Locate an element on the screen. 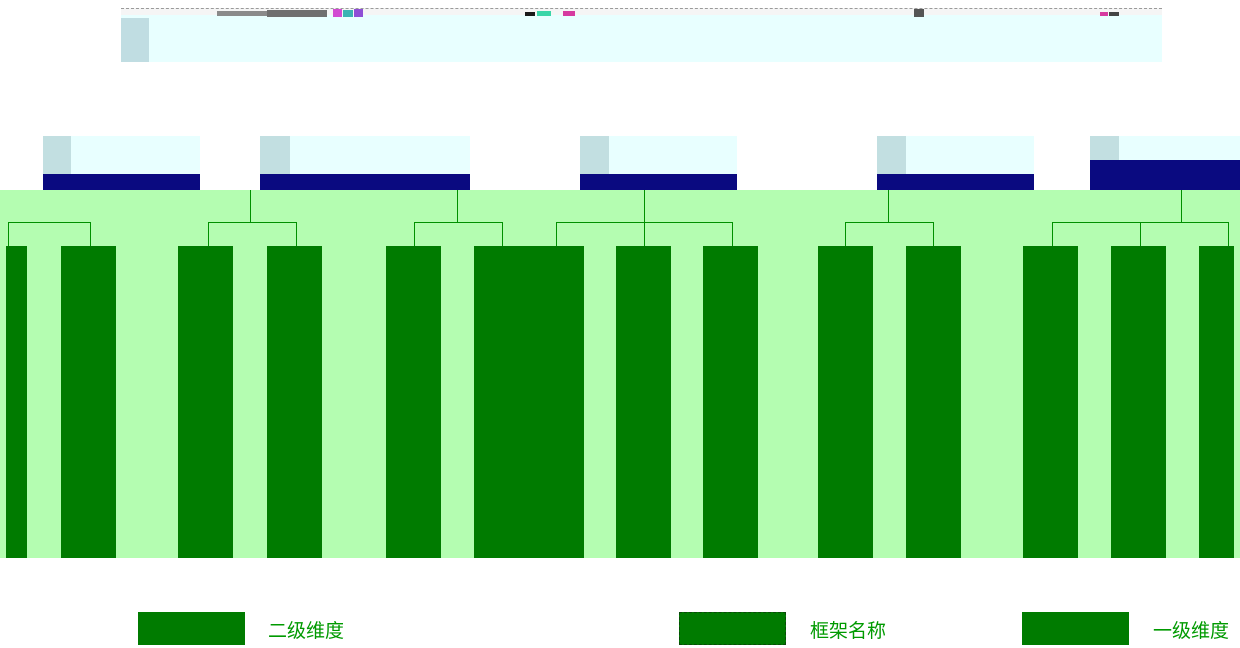 This screenshot has width=1240, height=648. framework-banner-tab is located at coordinates (135, 40).